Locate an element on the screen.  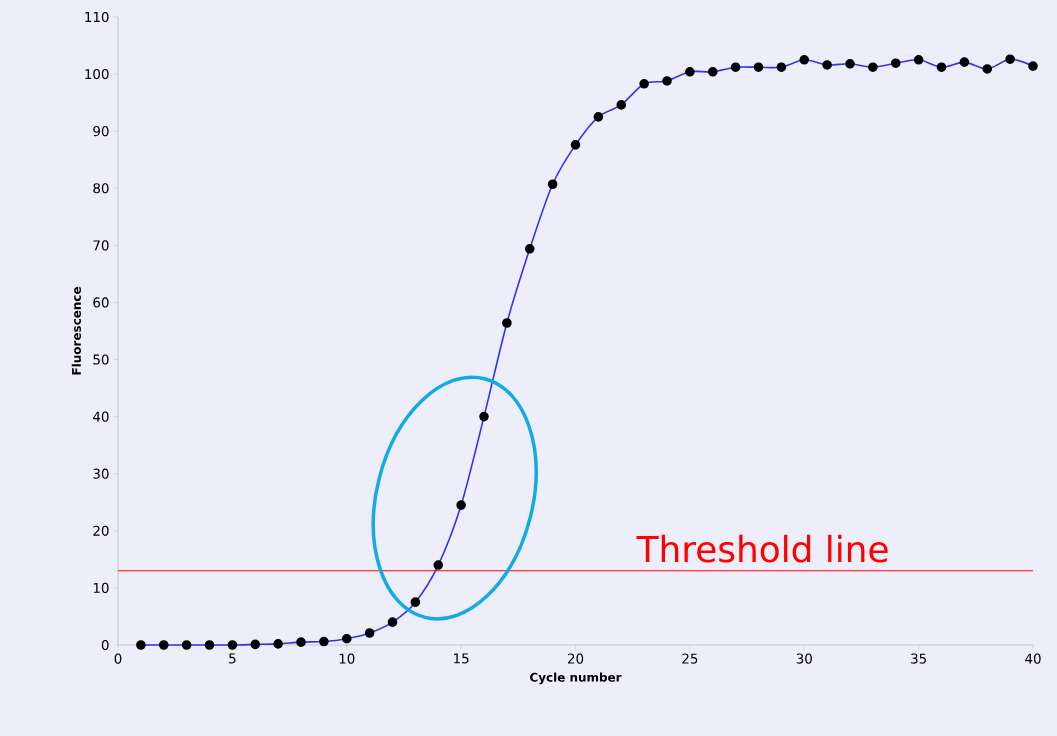
y-tick-label: 50 is located at coordinates (101, 359).